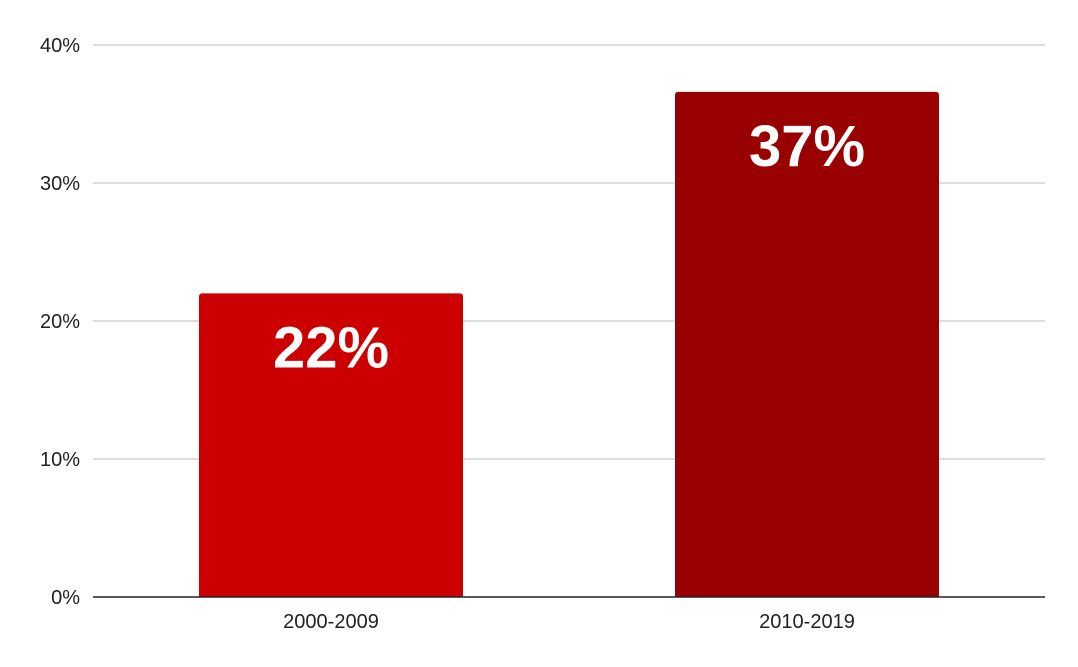  I want to click on y-tick-label-0: 0%, so click(65, 598).